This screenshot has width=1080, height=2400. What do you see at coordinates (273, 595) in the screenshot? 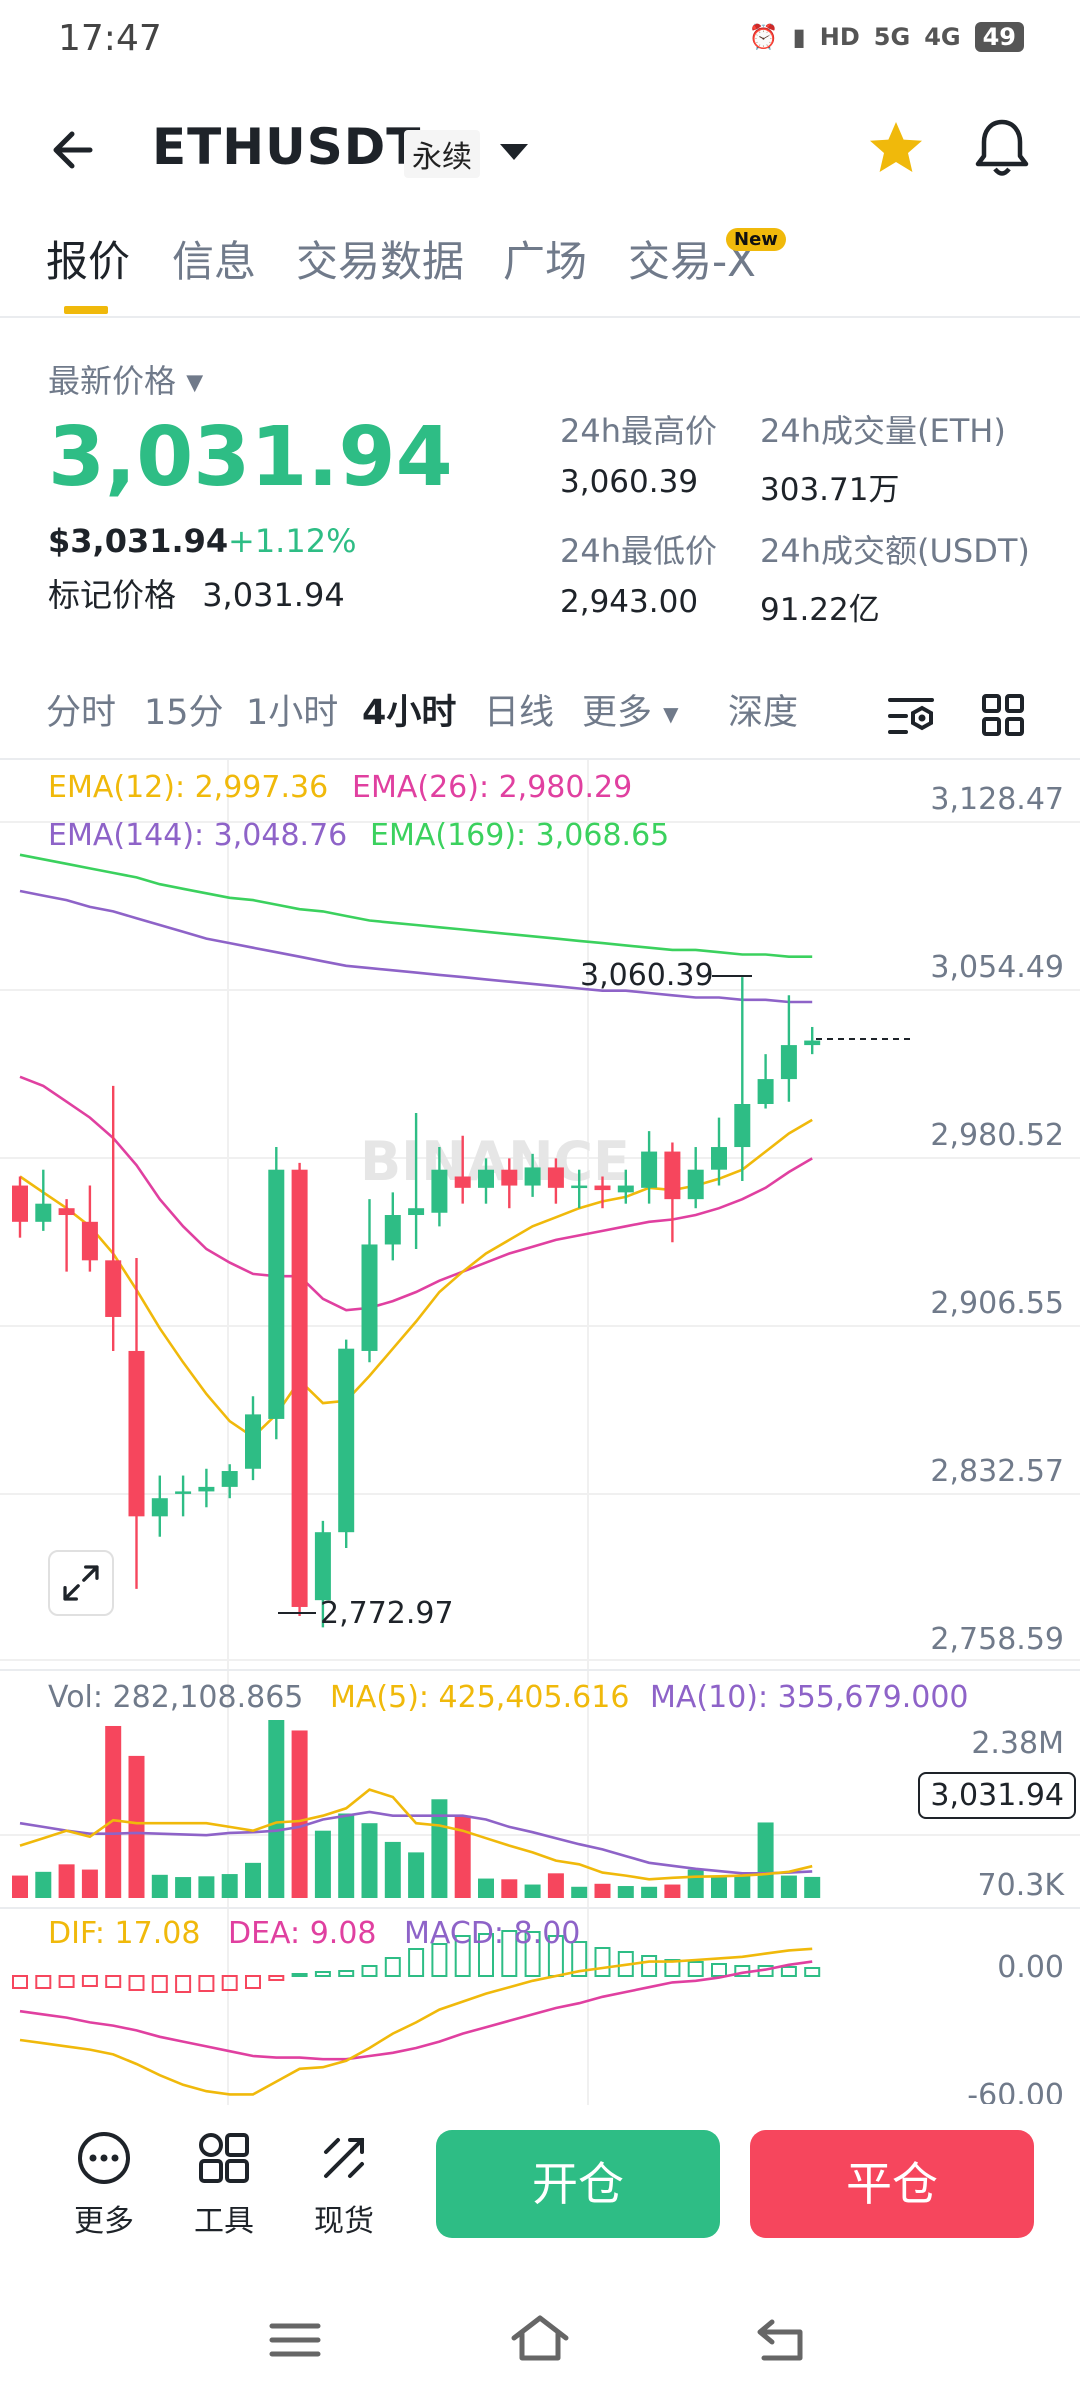
I see `mark-price-value: 3,031.94` at bounding box center [273, 595].